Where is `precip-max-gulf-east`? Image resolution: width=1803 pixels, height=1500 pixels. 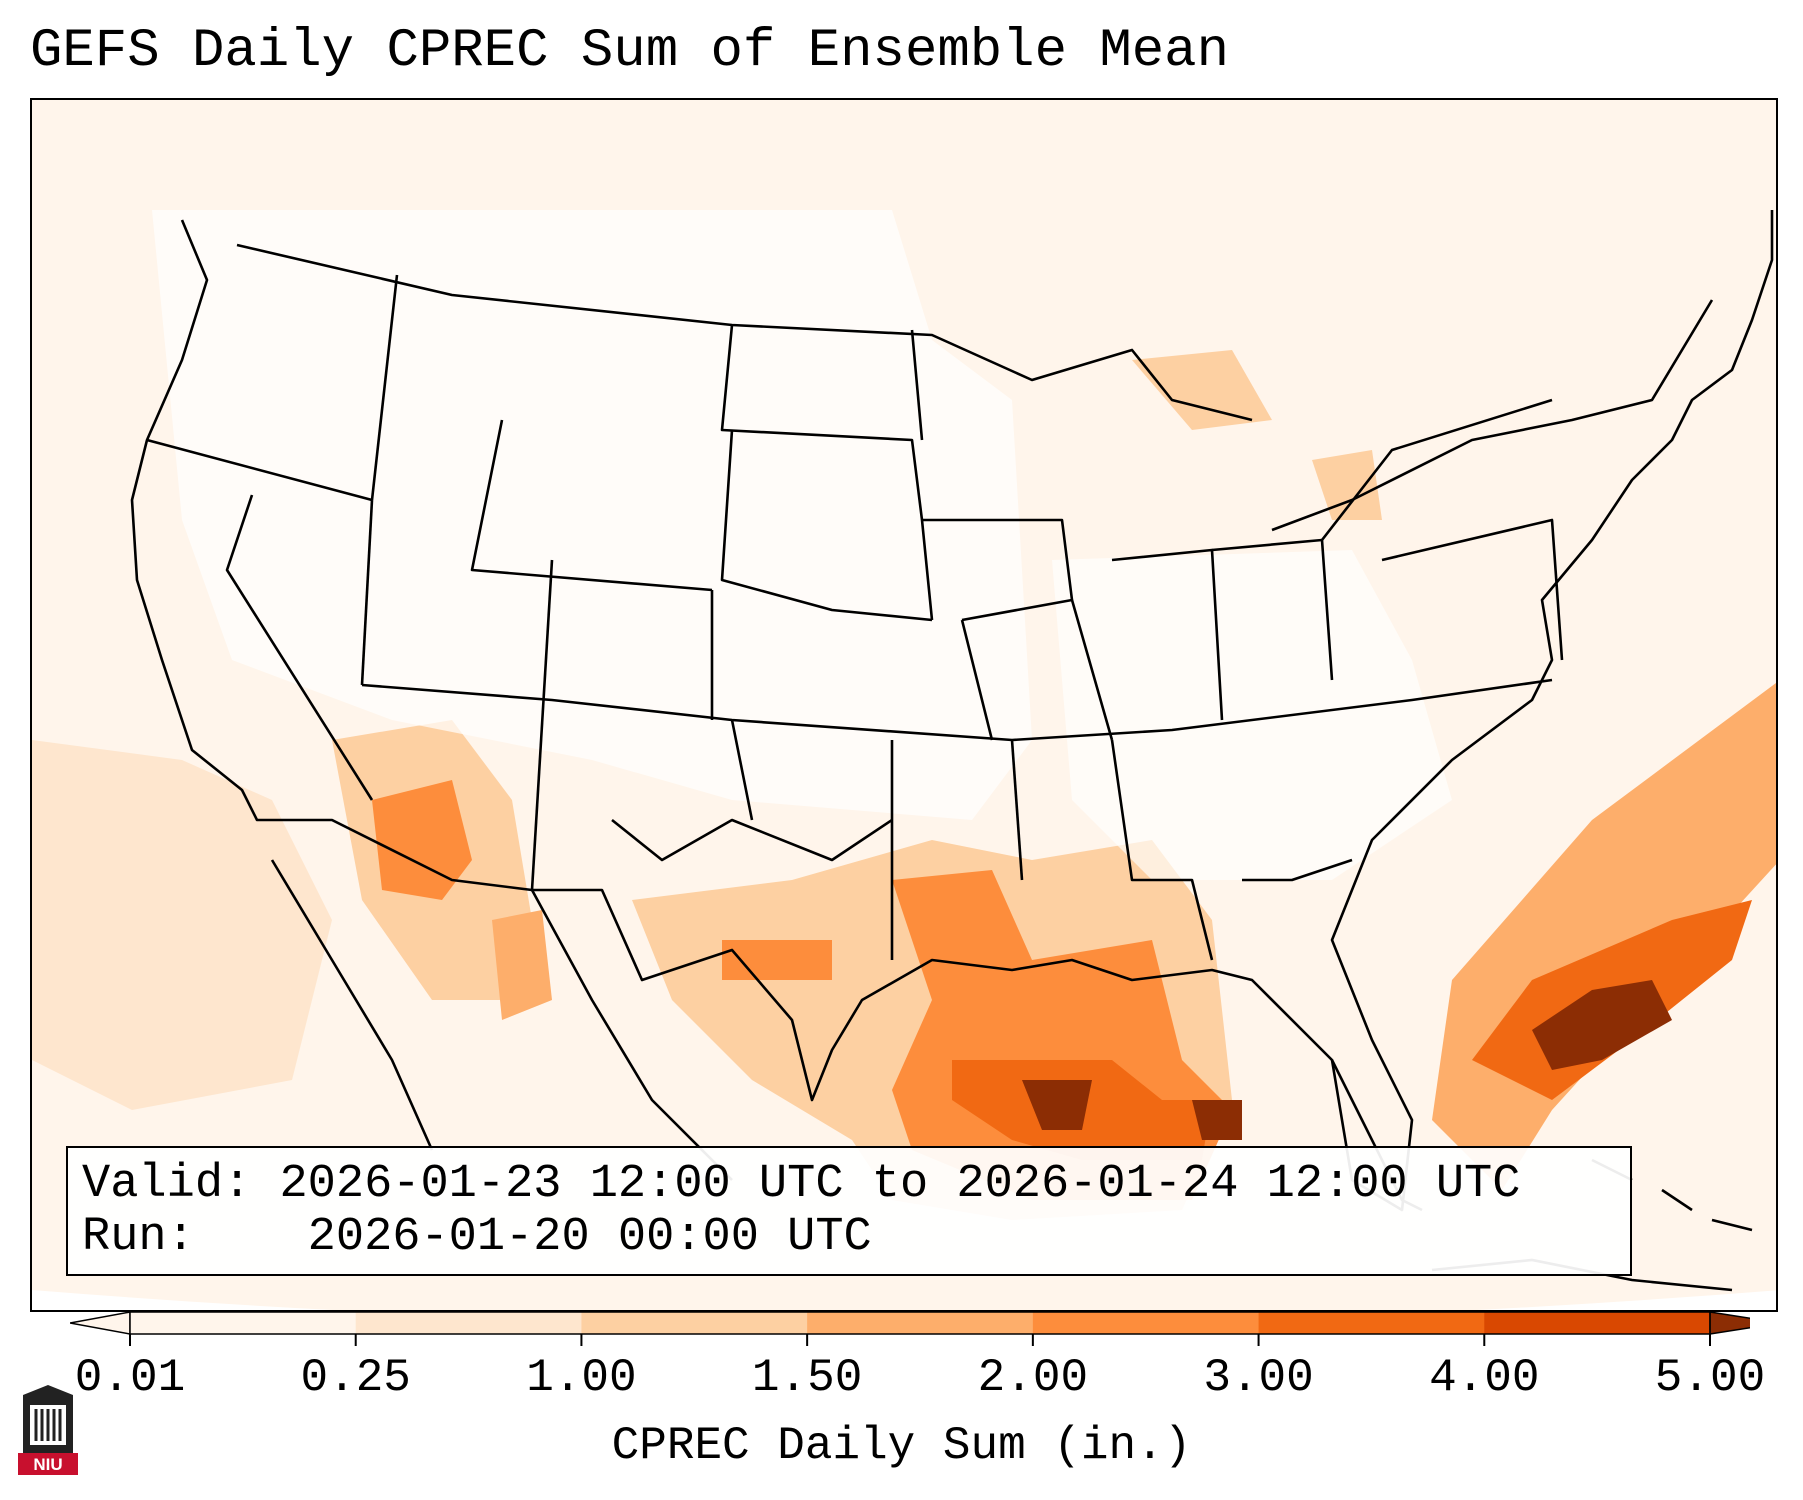
precip-max-gulf-east is located at coordinates (1217, 1120).